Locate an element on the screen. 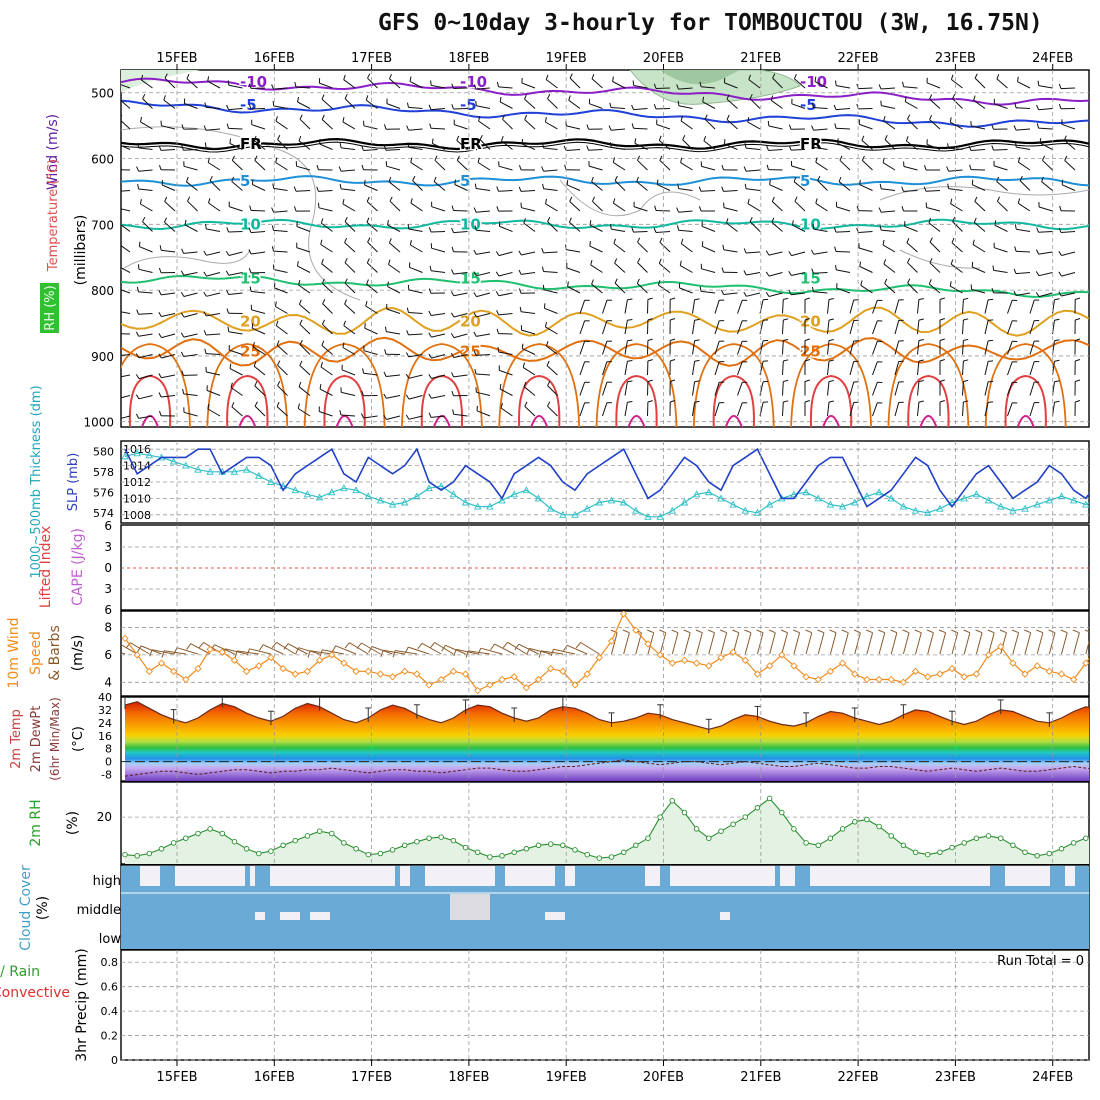 The width and height of the screenshot is (1100, 1100). date-bottom-16FEB: 16FEB is located at coordinates (274, 1077).